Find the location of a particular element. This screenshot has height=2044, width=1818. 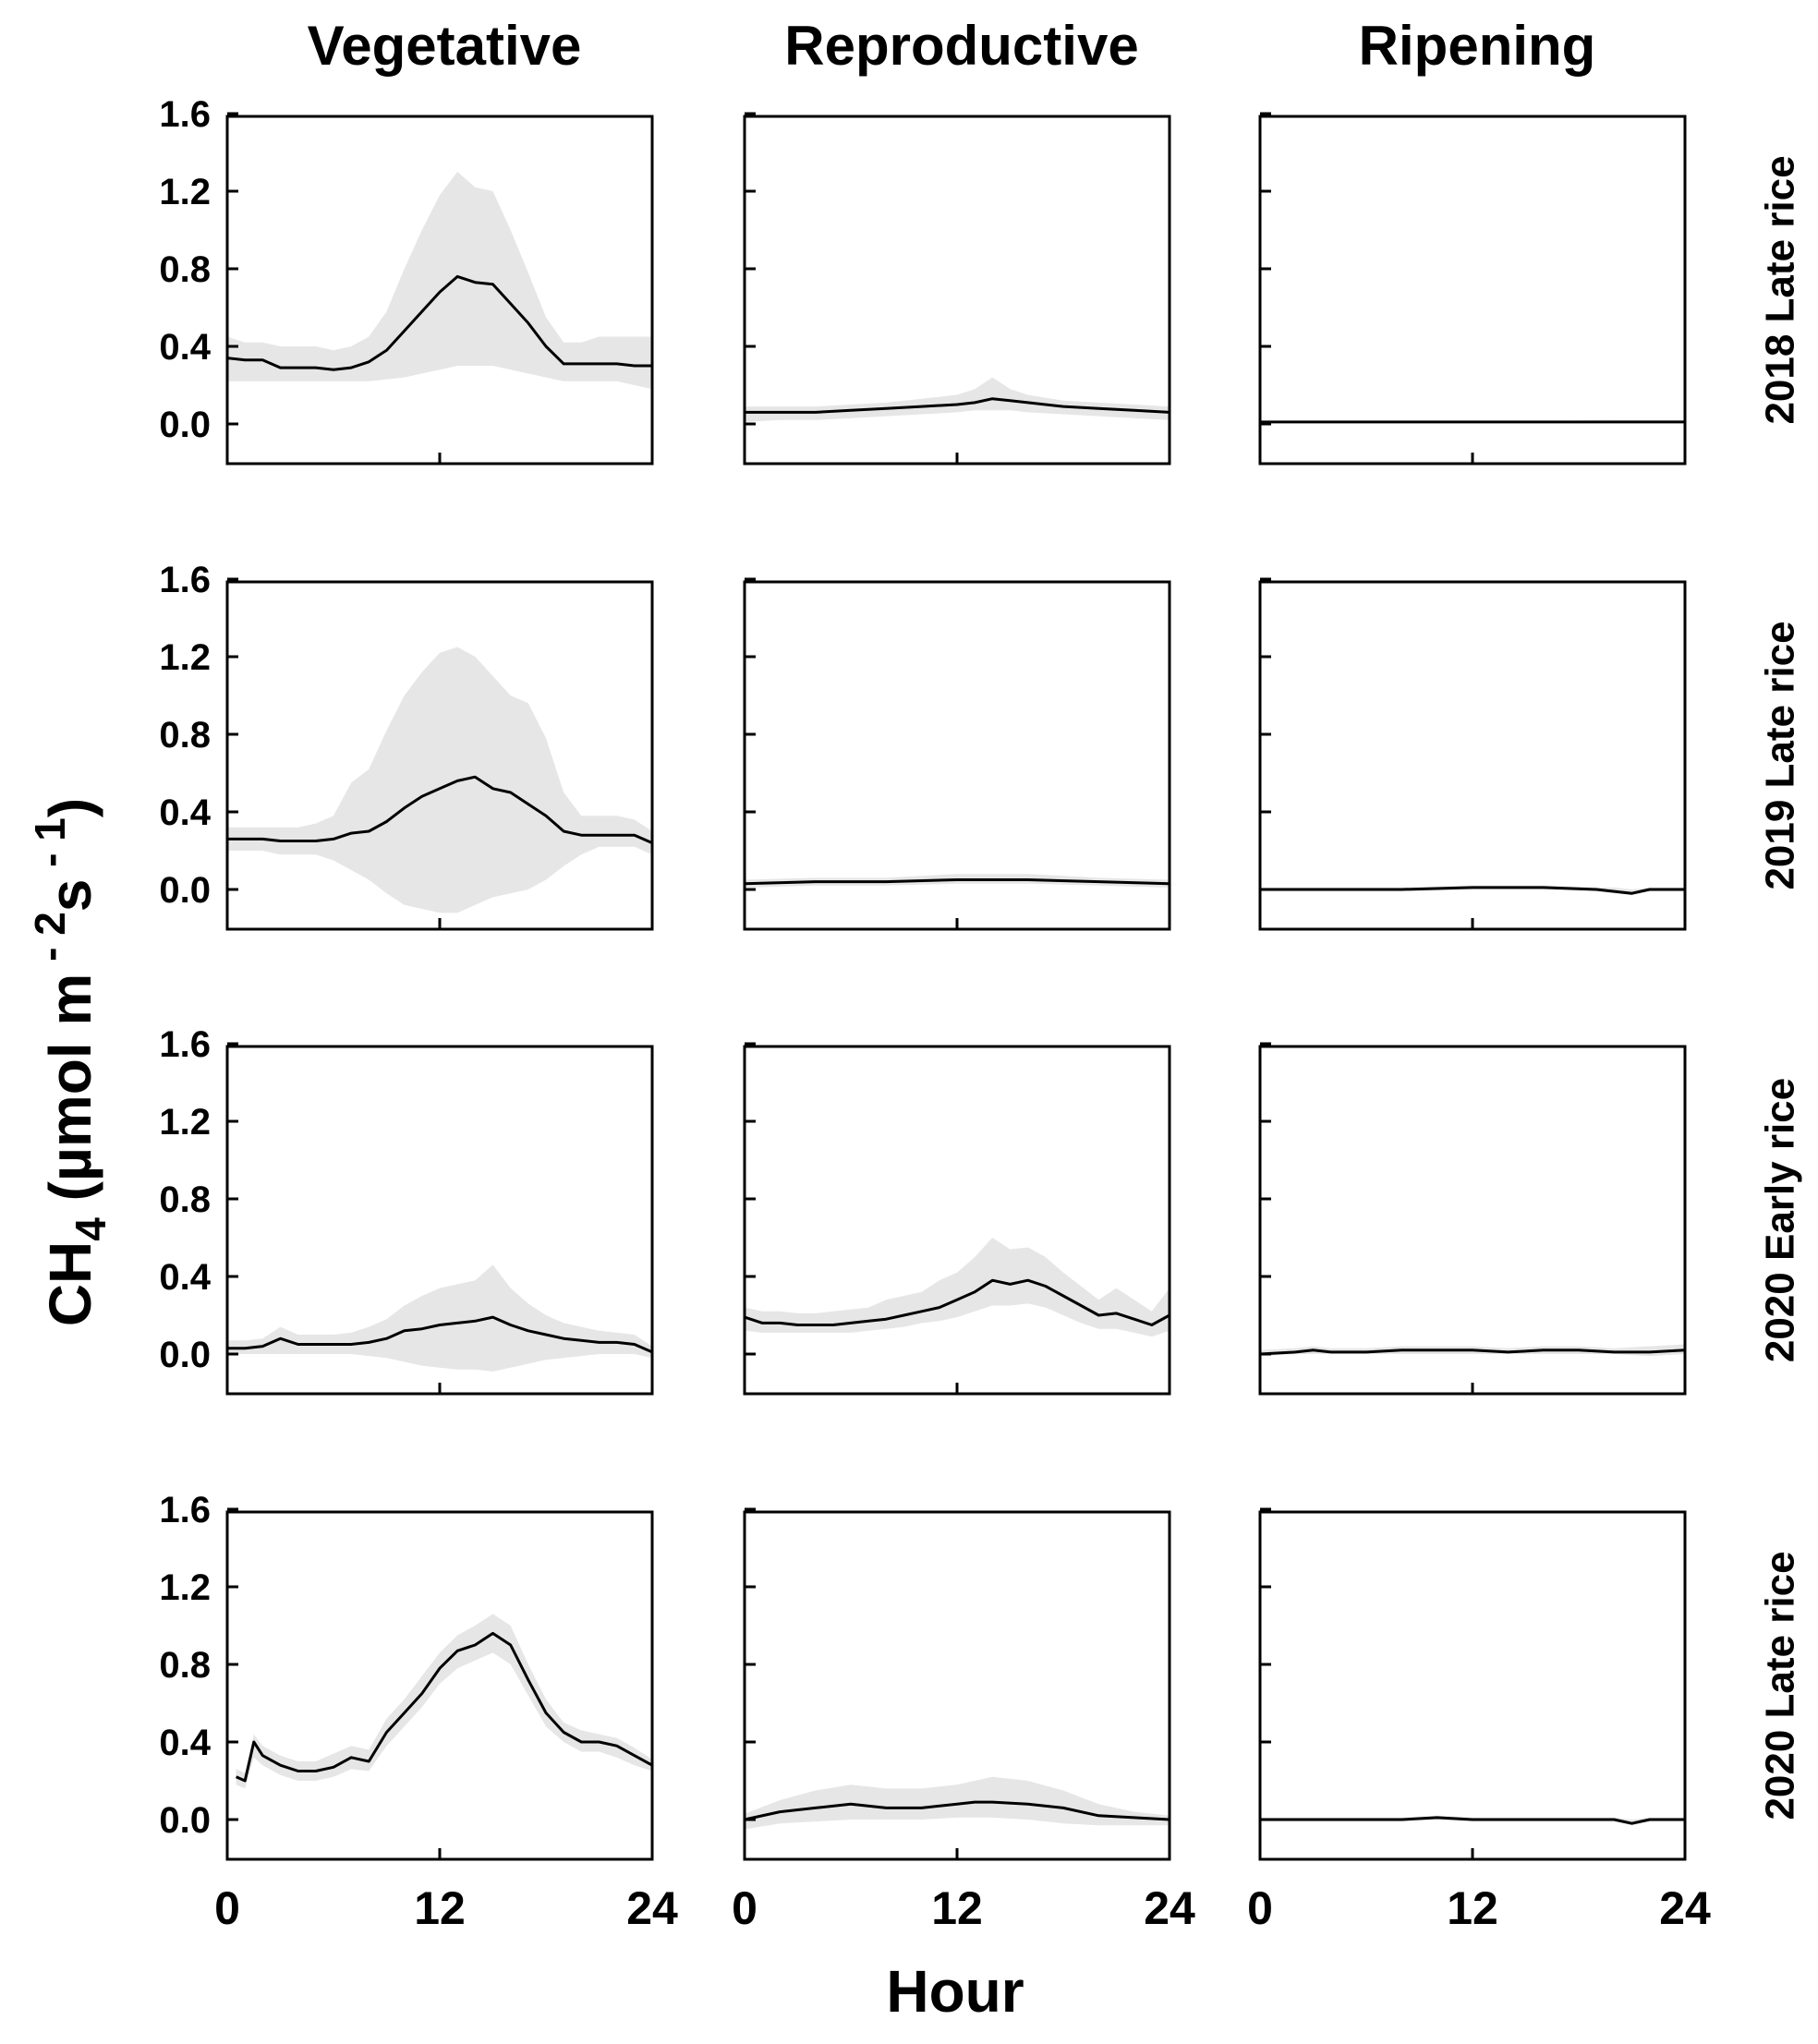

y-tick-label-2018-late-rice-vegetative-1: 0.4 is located at coordinates (185, 348).